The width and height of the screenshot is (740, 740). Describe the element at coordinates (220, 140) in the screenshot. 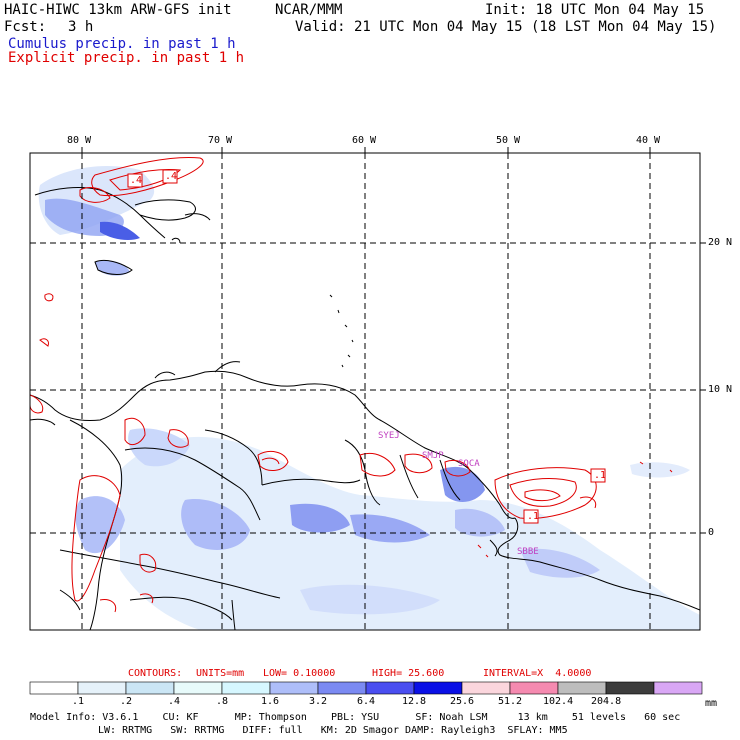

I see `lon-label-70w: 70 W` at that location.